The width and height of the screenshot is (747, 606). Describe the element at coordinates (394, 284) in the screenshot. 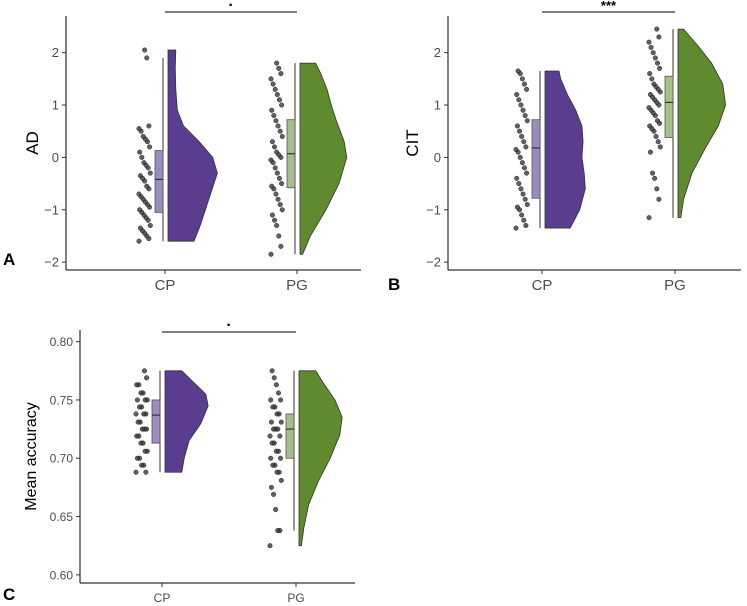

I see `panel-label: B` at that location.